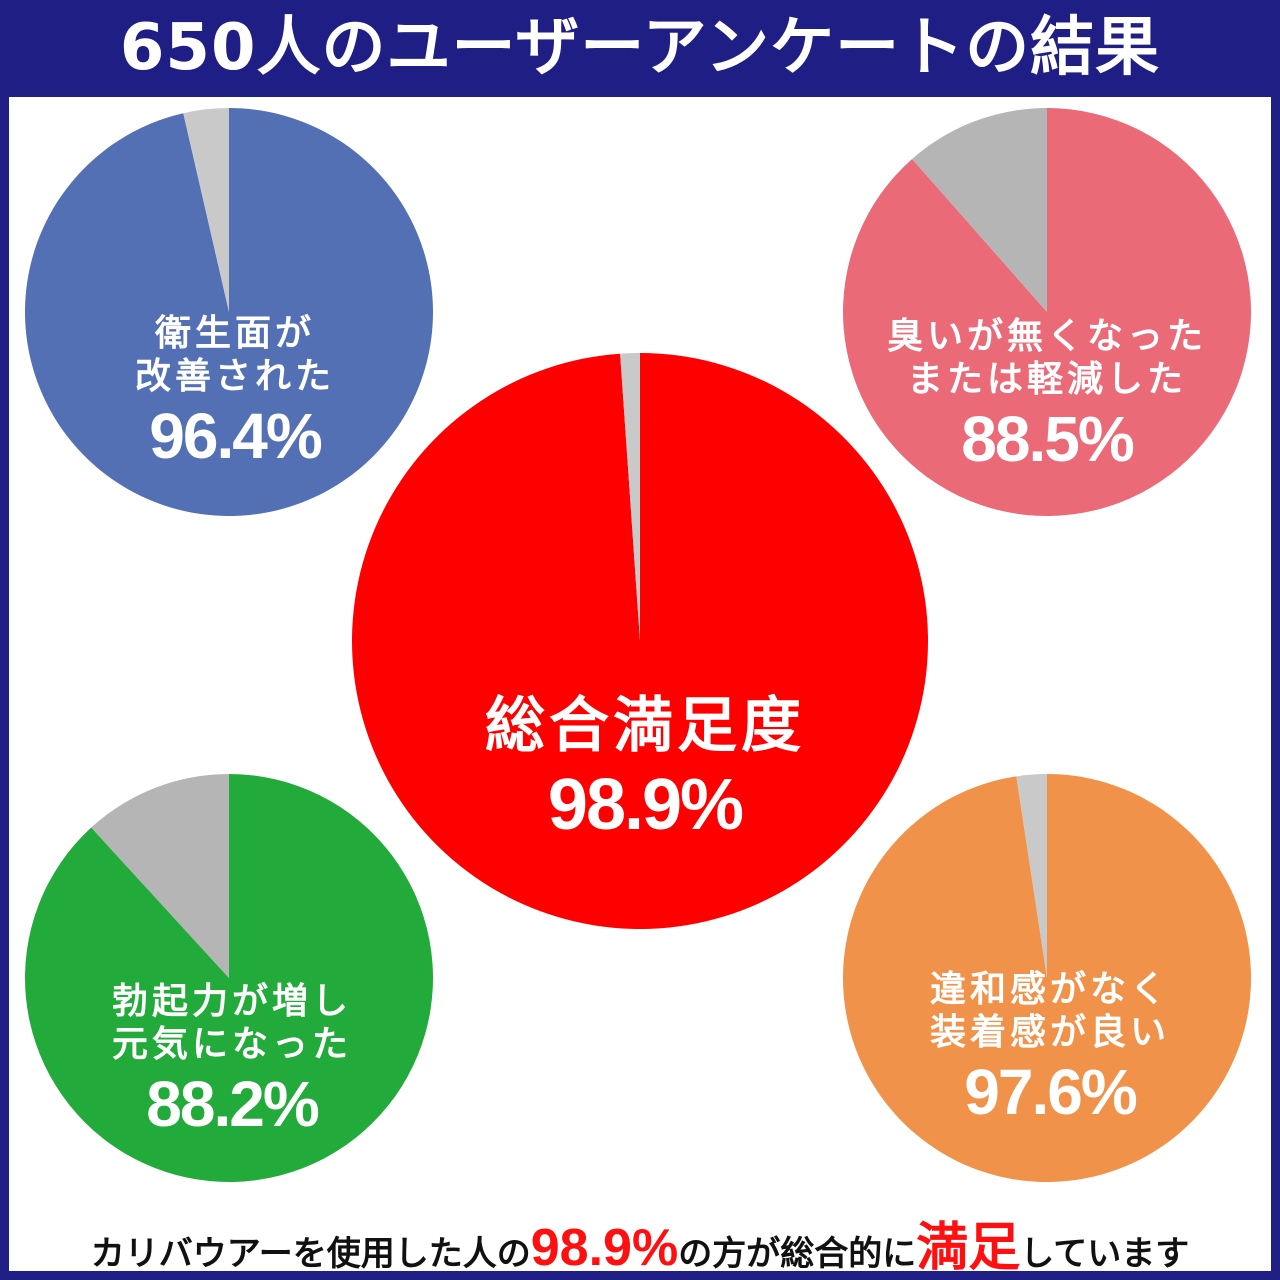  What do you see at coordinates (1050, 1033) in the screenshot?
I see `label-line: 装着感が良い` at bounding box center [1050, 1033].